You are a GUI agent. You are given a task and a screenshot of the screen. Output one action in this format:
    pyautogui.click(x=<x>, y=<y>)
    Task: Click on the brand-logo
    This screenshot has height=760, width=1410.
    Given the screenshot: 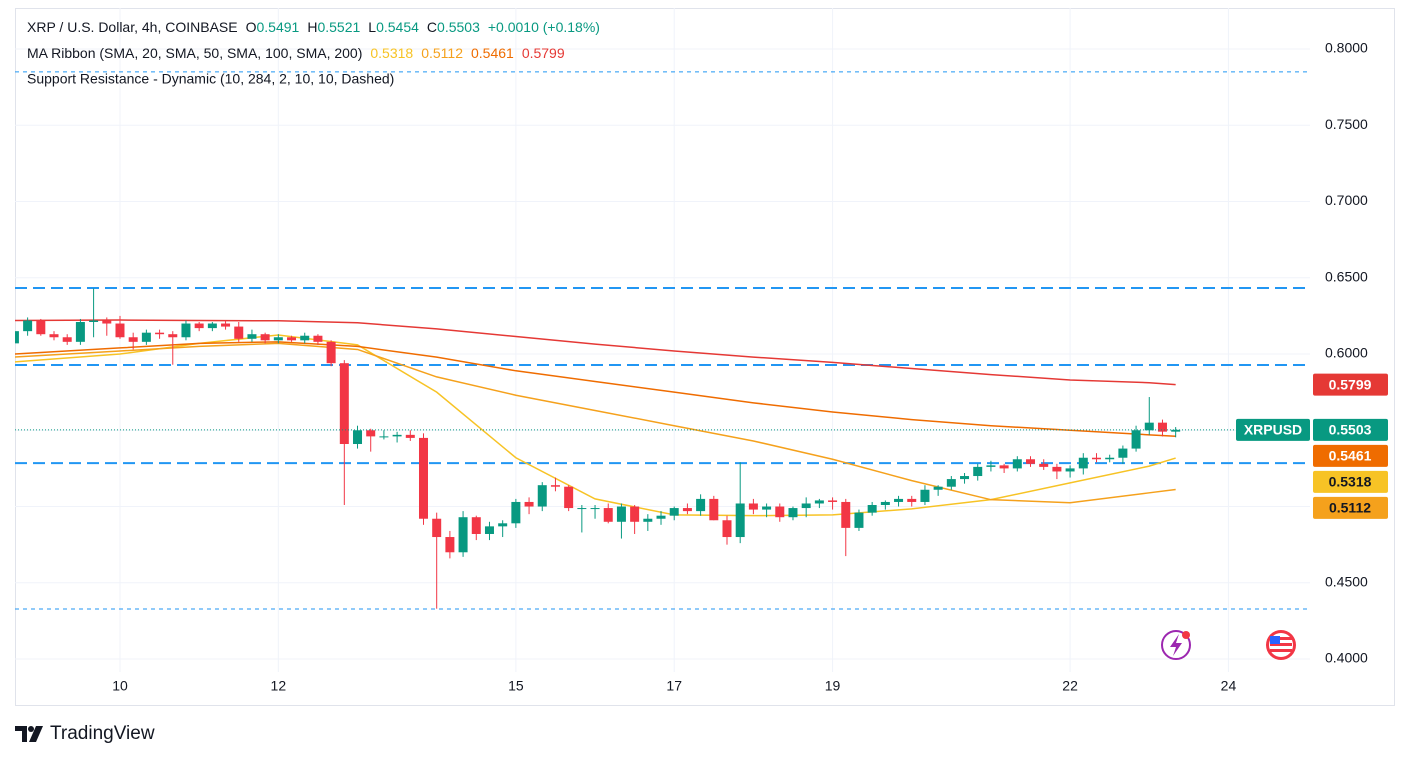 What is the action you would take?
    pyautogui.click(x=29, y=734)
    